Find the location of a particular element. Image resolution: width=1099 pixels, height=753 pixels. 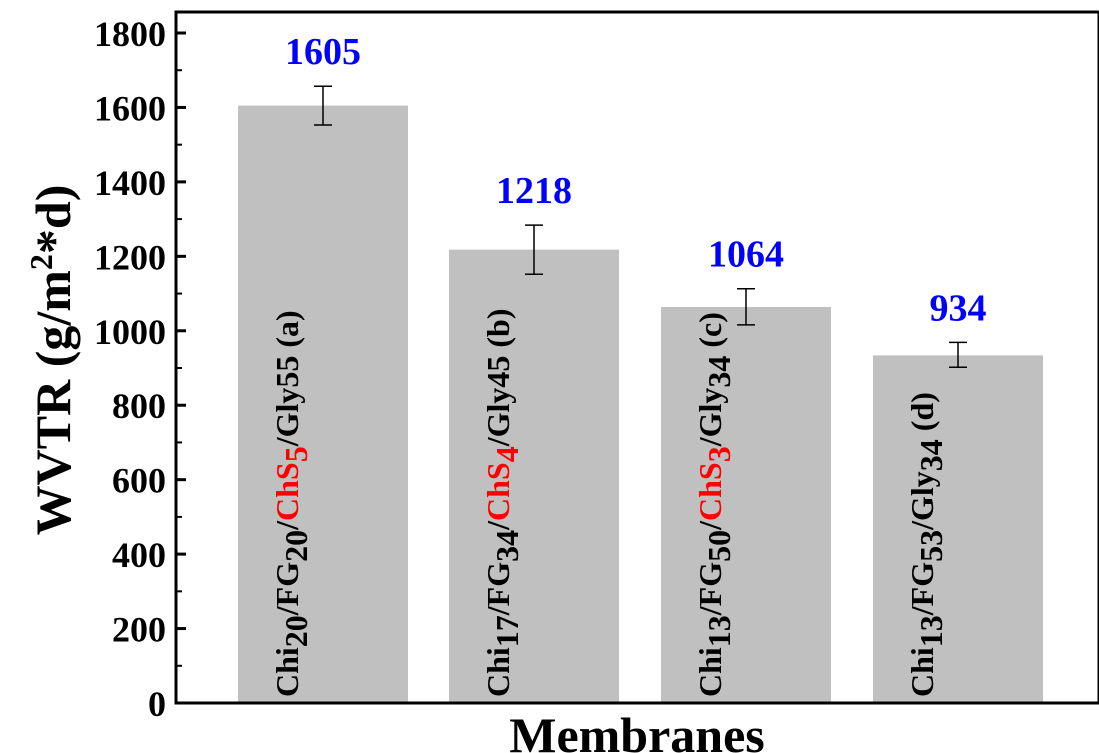

category-label-part: (c) is located at coordinates (710, 334).